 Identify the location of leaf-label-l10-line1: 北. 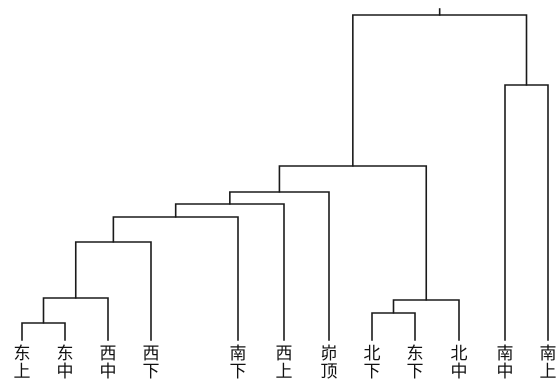
(459, 354).